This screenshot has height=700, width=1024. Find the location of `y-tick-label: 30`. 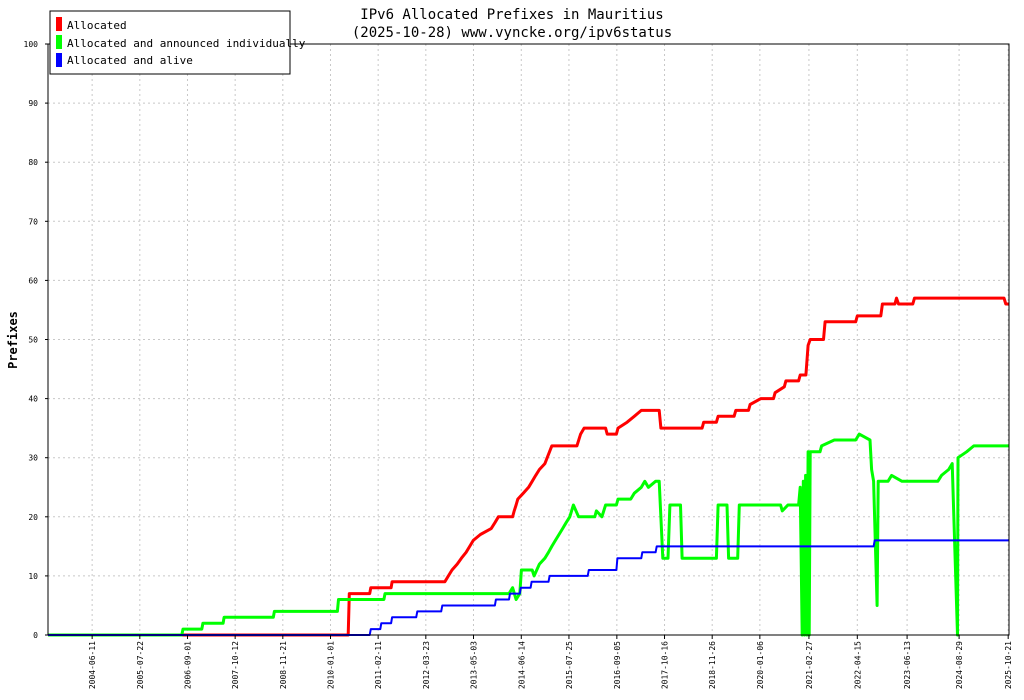

y-tick-label: 30 is located at coordinates (33, 458).